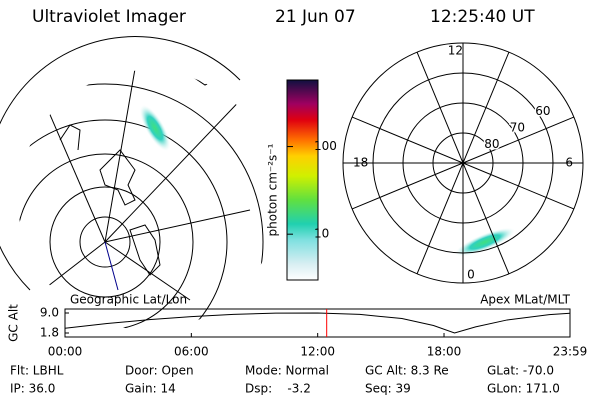 This screenshot has height=400, width=600. What do you see at coordinates (191, 352) in the screenshot?
I see `x-tick-label: 06:00` at bounding box center [191, 352].